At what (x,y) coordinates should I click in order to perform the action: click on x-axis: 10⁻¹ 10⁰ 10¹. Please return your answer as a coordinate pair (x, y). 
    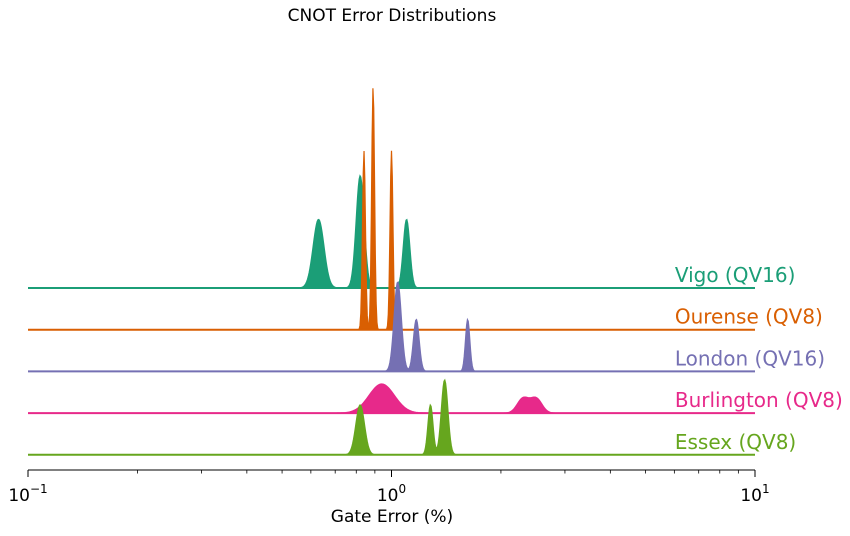
    Looking at the image, I should click on (389, 487).